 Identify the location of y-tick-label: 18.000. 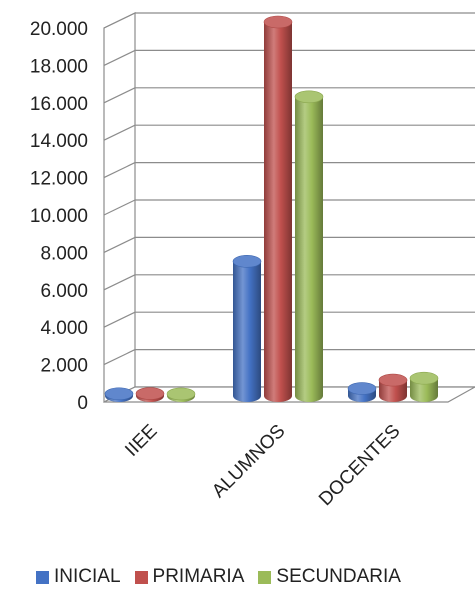
(59, 66).